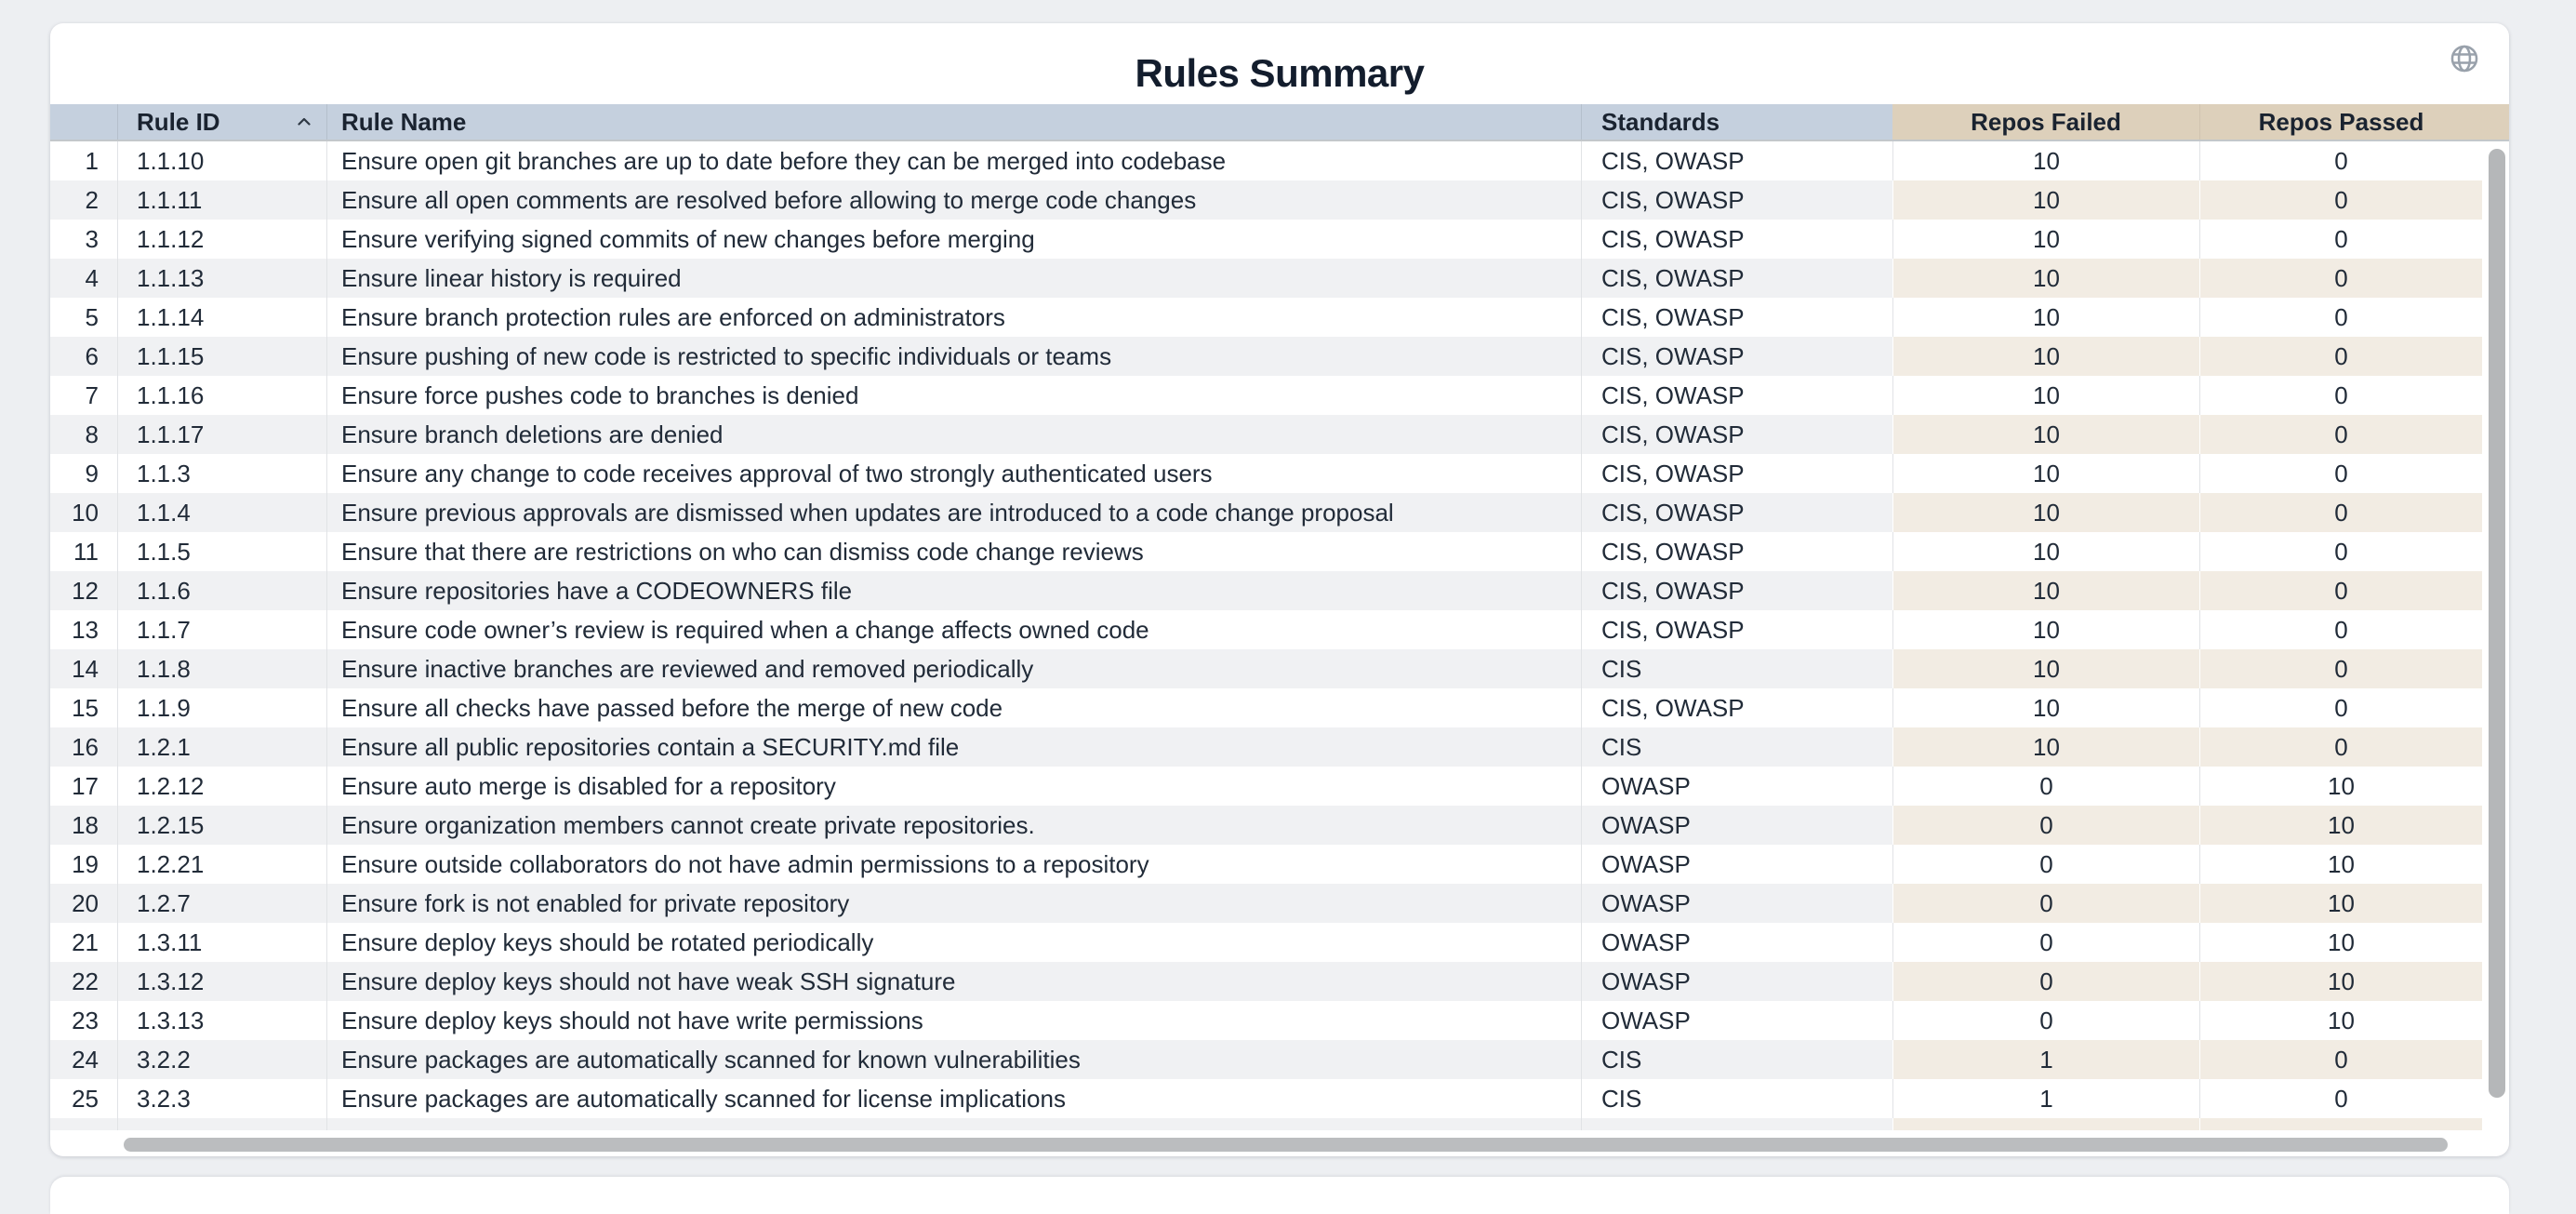 This screenshot has width=2576, height=1214. I want to click on header-label-rule-id: Rule ID, so click(178, 121).